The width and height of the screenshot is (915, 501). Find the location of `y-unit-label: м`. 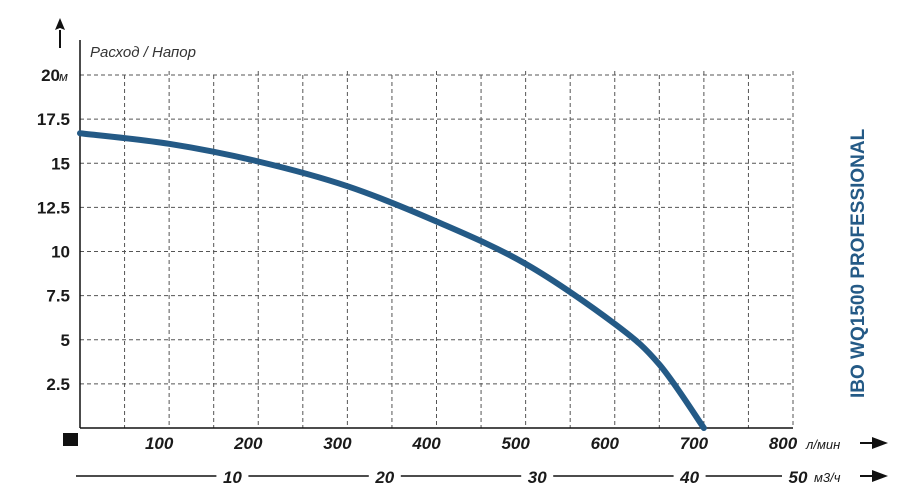

y-unit-label: м is located at coordinates (63, 76).